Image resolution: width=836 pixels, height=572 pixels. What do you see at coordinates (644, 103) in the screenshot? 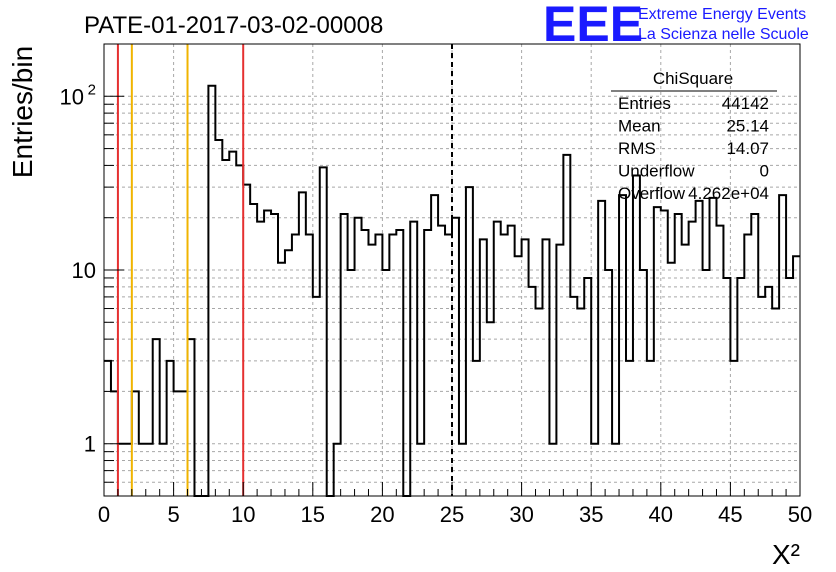
I see `stats-row-label: Entries` at bounding box center [644, 103].